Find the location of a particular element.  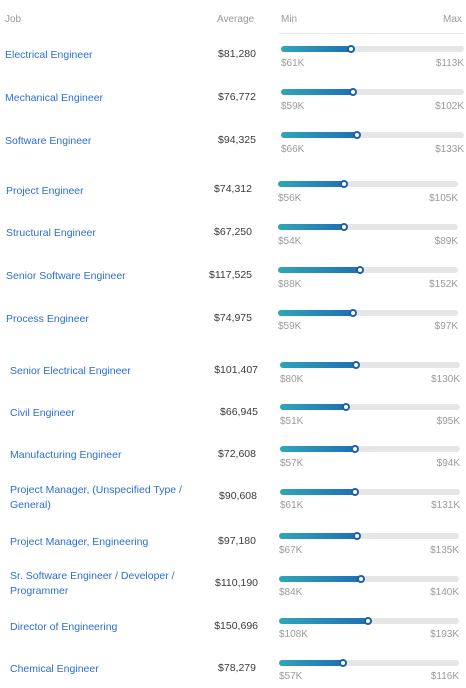

job-title-link: Project Manager, Engineering is located at coordinates (79, 542).